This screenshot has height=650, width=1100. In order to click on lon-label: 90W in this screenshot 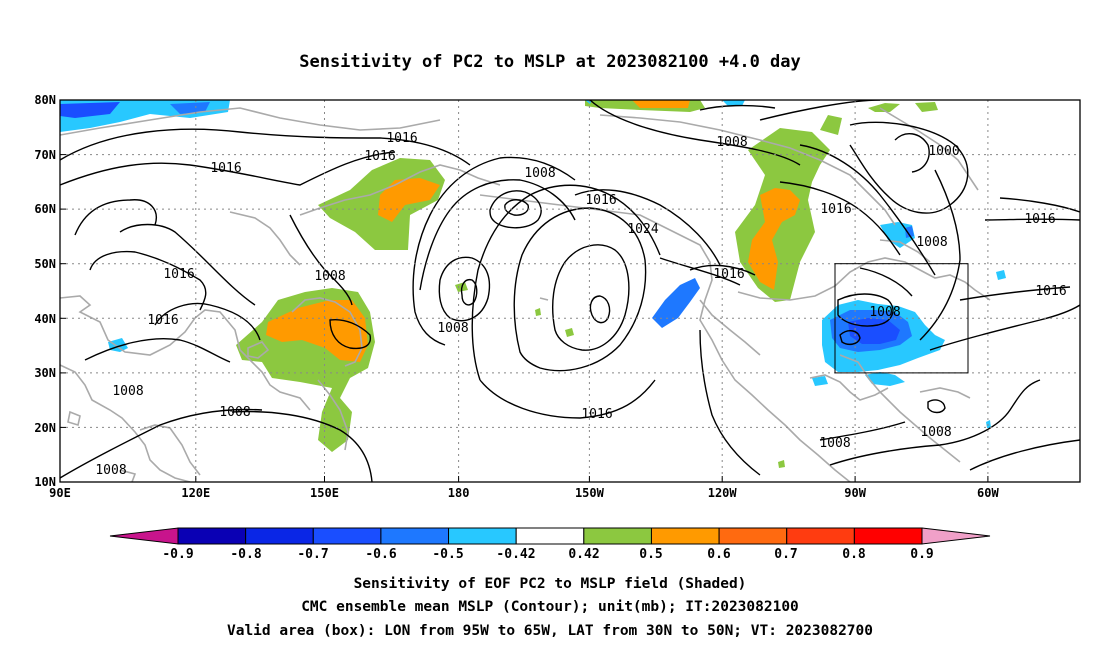, I will do `click(855, 493)`.